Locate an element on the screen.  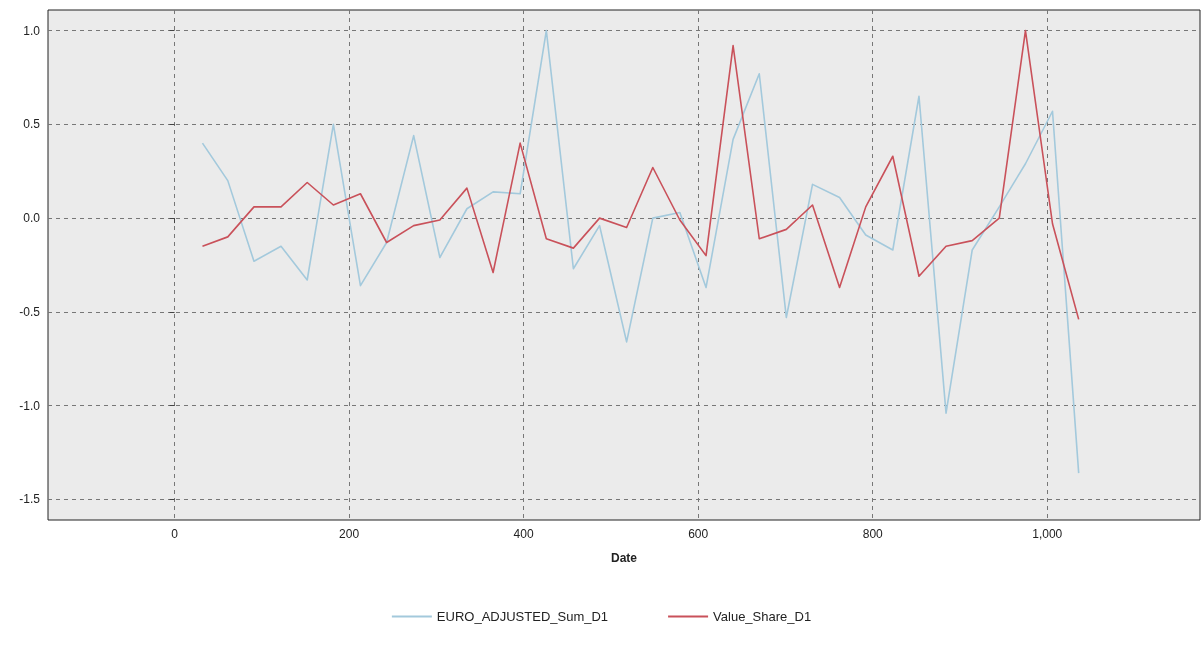
x-axis-title: Date is located at coordinates (624, 558).